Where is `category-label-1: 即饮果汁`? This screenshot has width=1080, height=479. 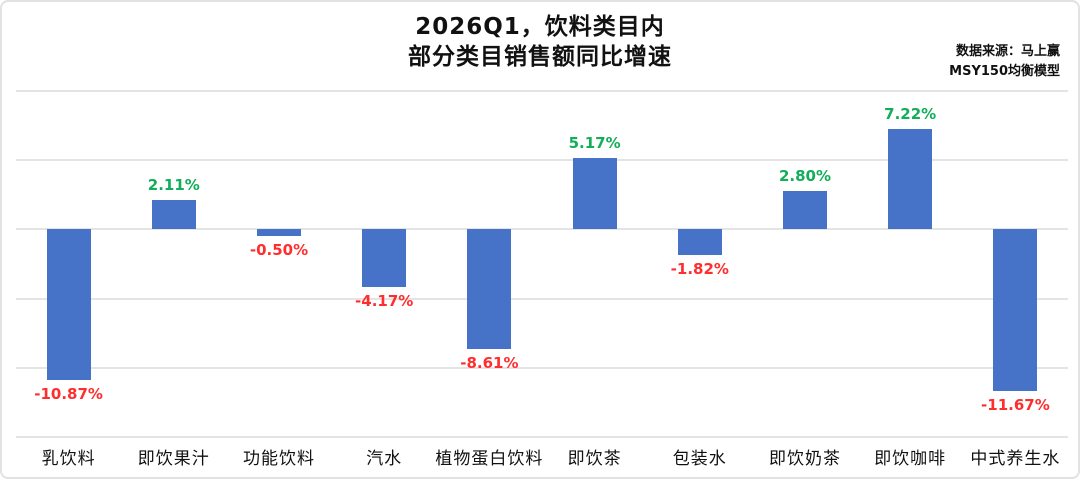 category-label-1: 即饮果汁 is located at coordinates (173, 459).